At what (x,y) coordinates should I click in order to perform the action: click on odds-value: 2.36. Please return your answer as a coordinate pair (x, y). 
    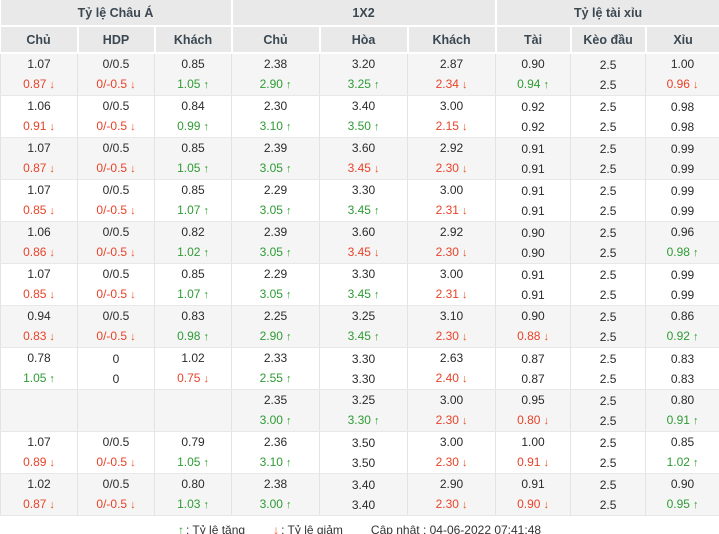
    Looking at the image, I should click on (275, 442).